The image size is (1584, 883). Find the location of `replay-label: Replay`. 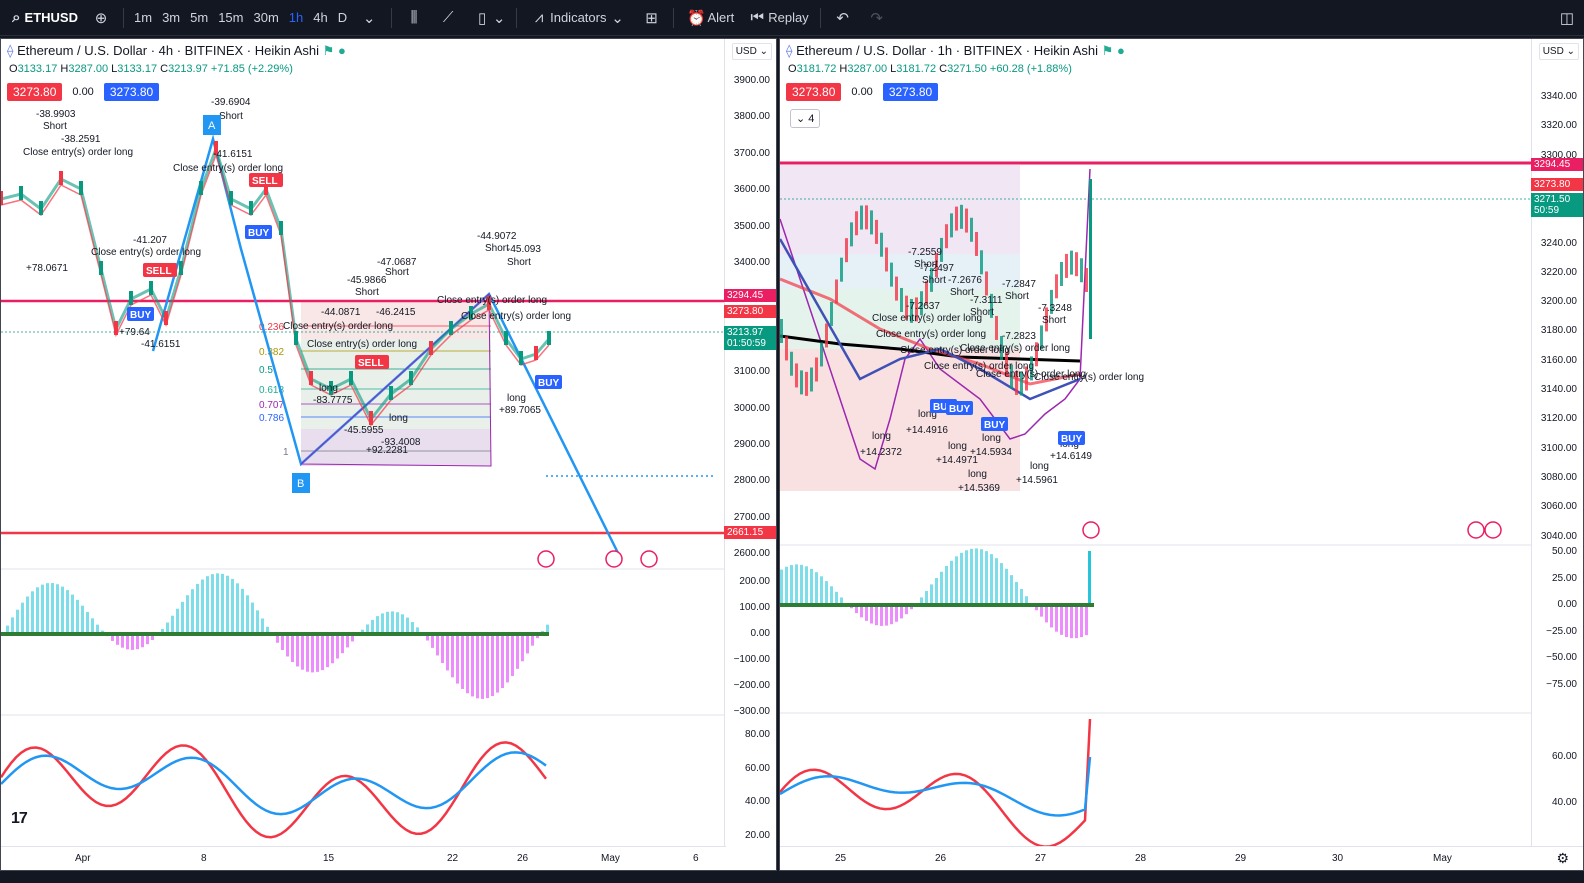

replay-label: Replay is located at coordinates (788, 17).